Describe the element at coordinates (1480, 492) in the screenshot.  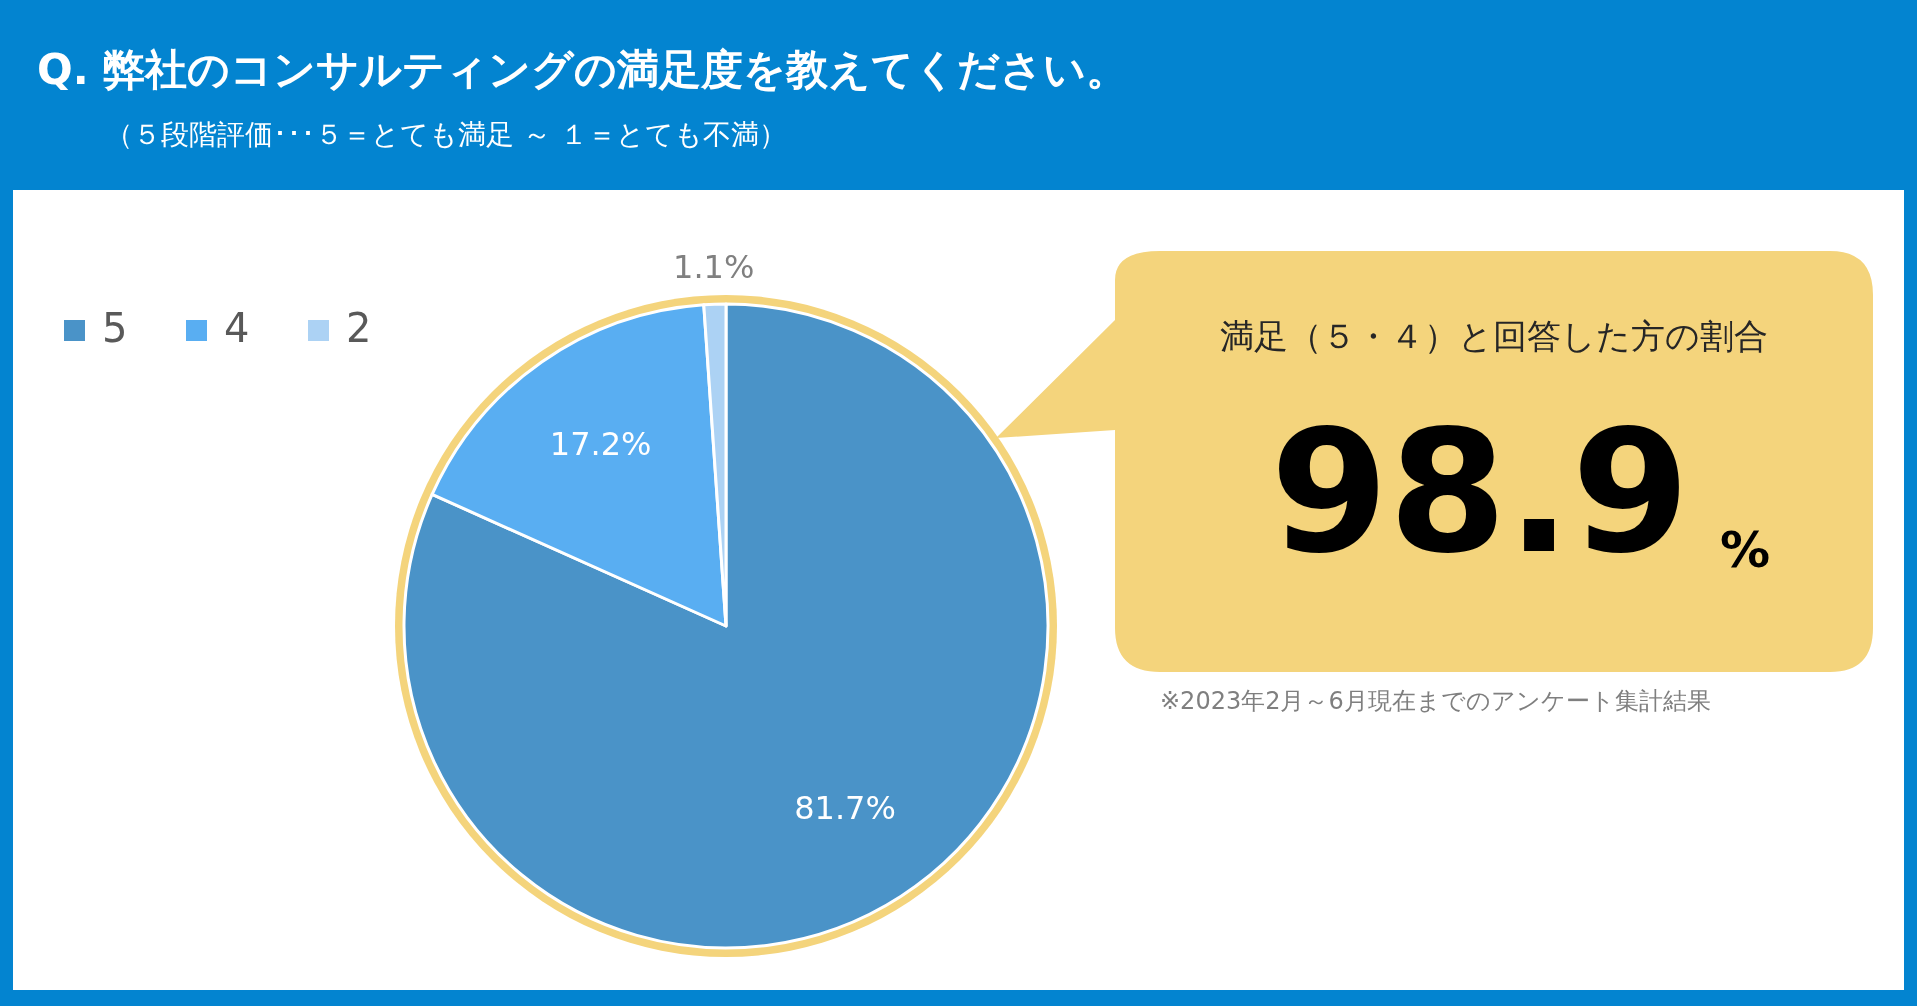
I see `text: 98.9` at that location.